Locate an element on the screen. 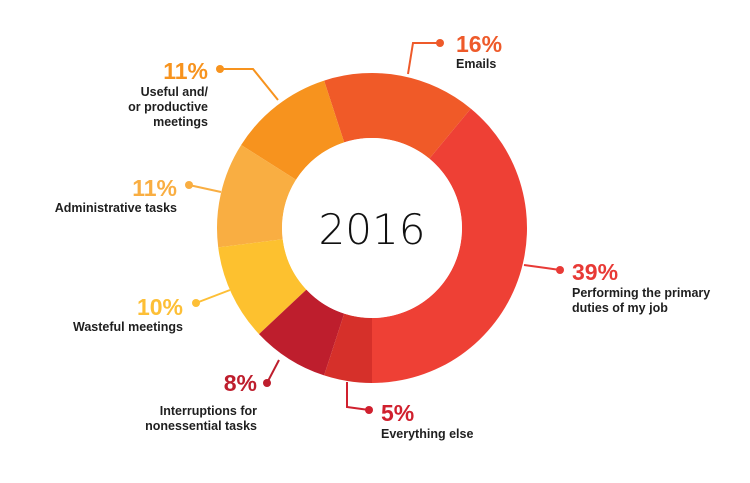 Image resolution: width=750 pixels, height=483 pixels. donut-hole is located at coordinates (372, 228).